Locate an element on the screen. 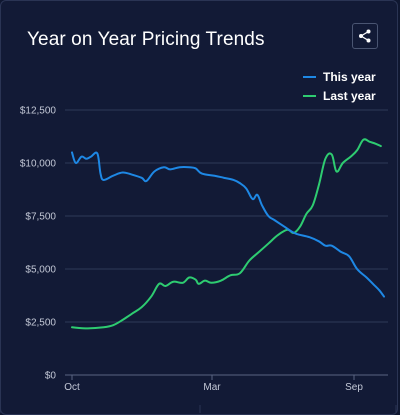 Image resolution: width=400 pixels, height=415 pixels. legend-swatch-last-year is located at coordinates (309, 95).